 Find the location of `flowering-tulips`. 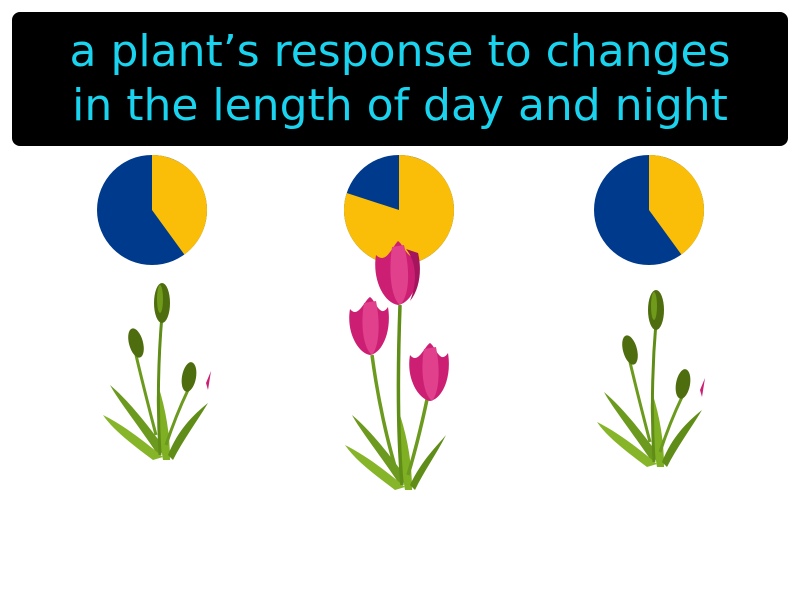

flowering-tulips is located at coordinates (397, 365).